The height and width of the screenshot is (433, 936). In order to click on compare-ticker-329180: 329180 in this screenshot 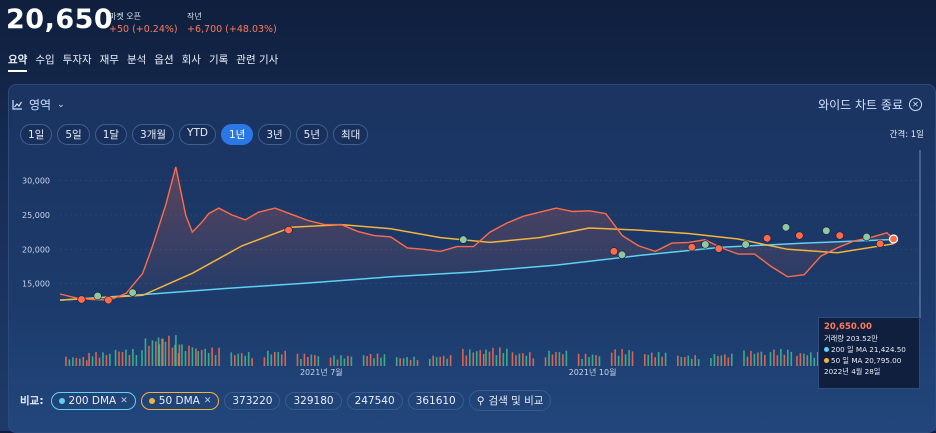, I will do `click(313, 400)`.